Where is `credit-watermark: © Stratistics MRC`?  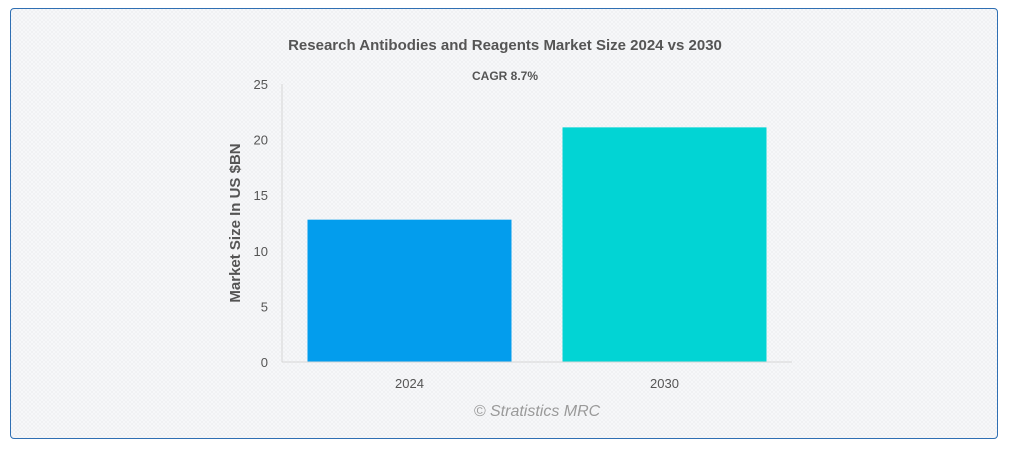 credit-watermark: © Stratistics MRC is located at coordinates (537, 411).